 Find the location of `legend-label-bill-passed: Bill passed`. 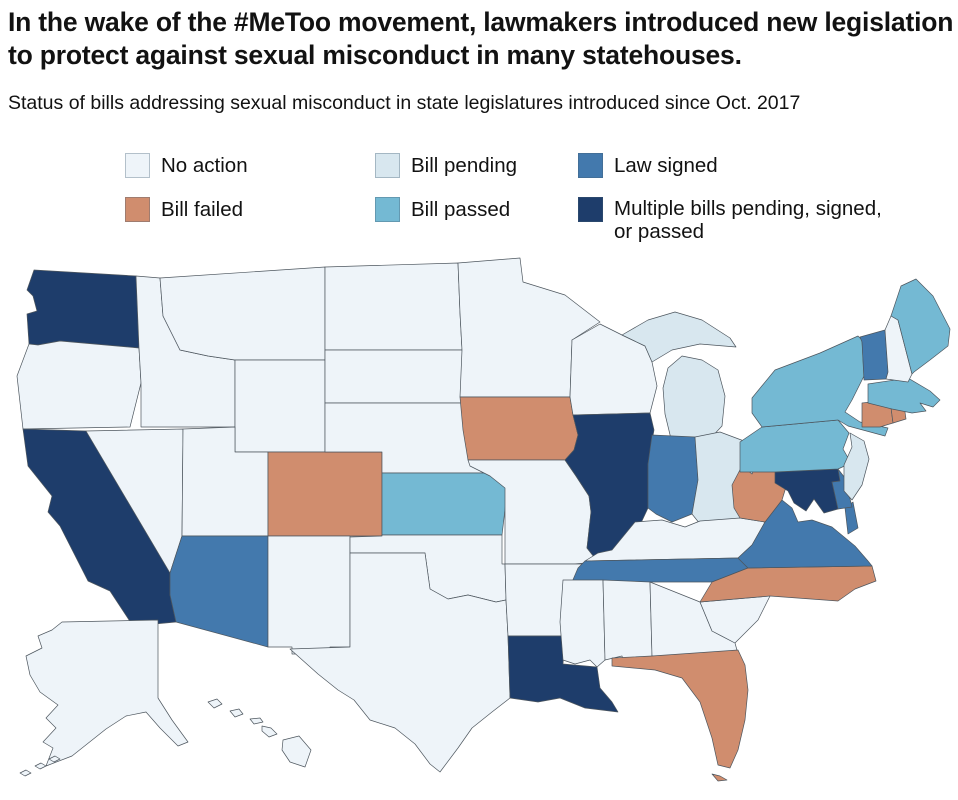

legend-label-bill-passed: Bill passed is located at coordinates (461, 209).